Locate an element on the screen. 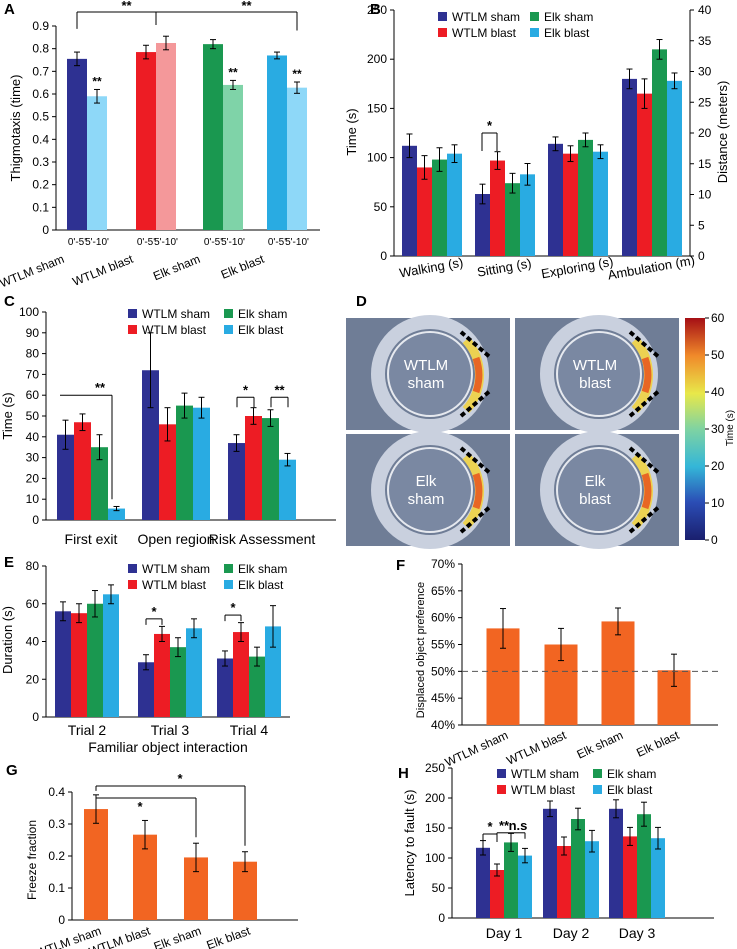  panel-letter: D is located at coordinates (361, 301).